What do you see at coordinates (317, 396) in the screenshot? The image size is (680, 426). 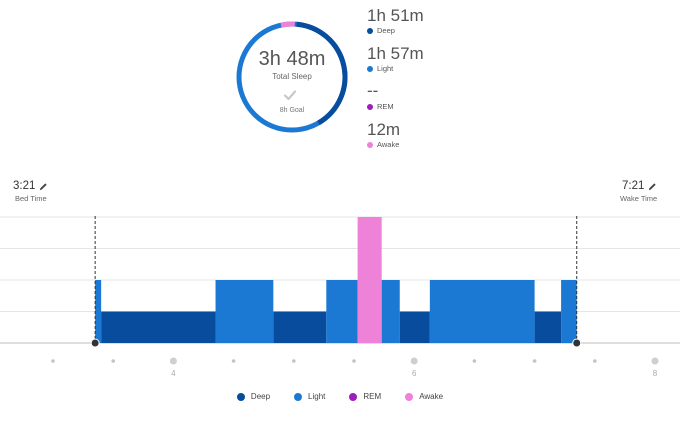 I see `legend-label-light: Light` at bounding box center [317, 396].